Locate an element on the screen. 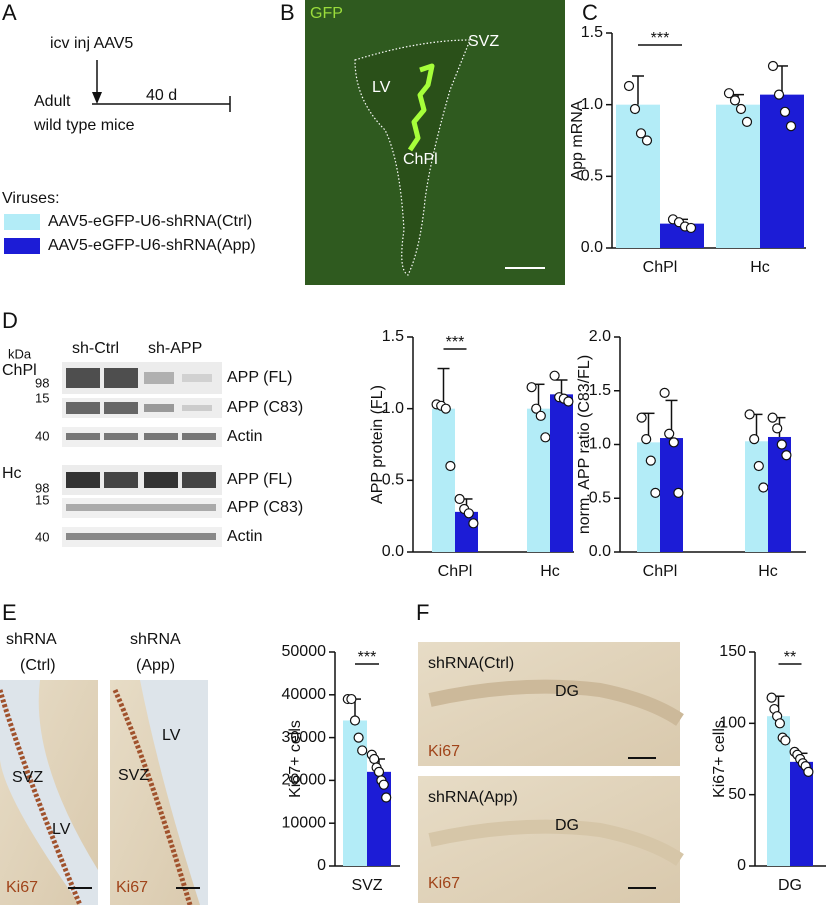 The height and width of the screenshot is (910, 830). marker: 15 is located at coordinates (42, 397).